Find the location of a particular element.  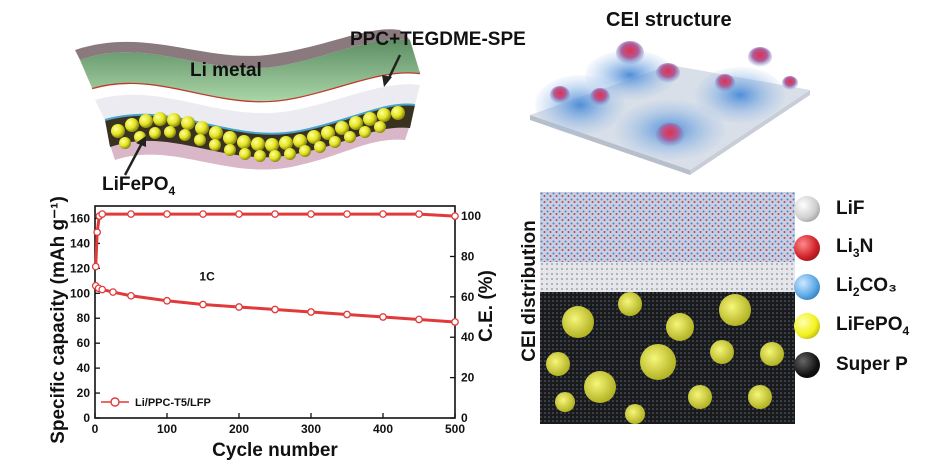

x-tick-label: 200 is located at coordinates (239, 429).